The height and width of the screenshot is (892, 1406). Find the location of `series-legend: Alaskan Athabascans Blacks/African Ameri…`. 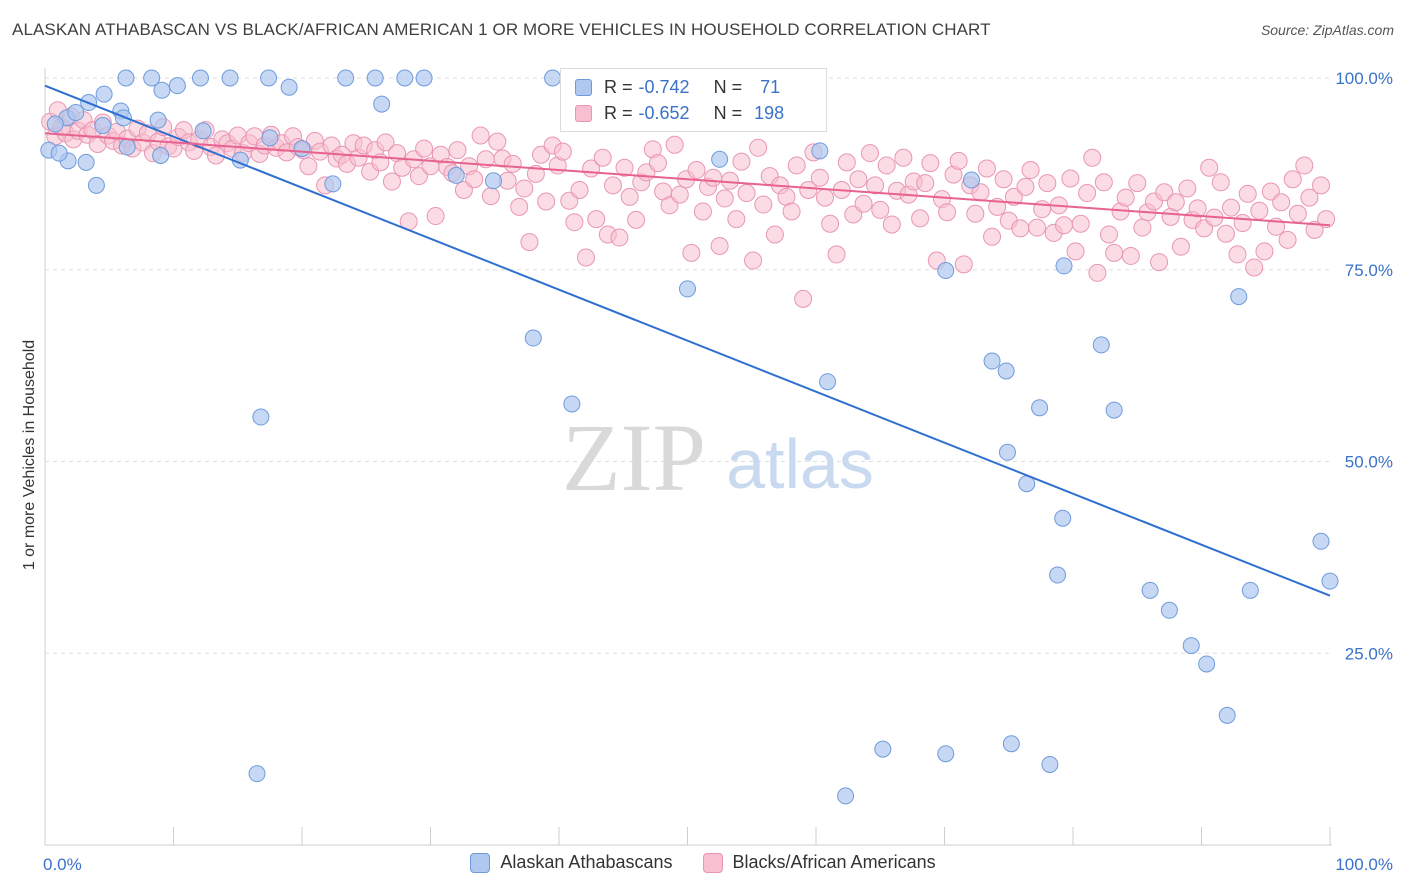

series-legend: Alaskan Athabascans Blacks/African Ameri… is located at coordinates (703, 862).